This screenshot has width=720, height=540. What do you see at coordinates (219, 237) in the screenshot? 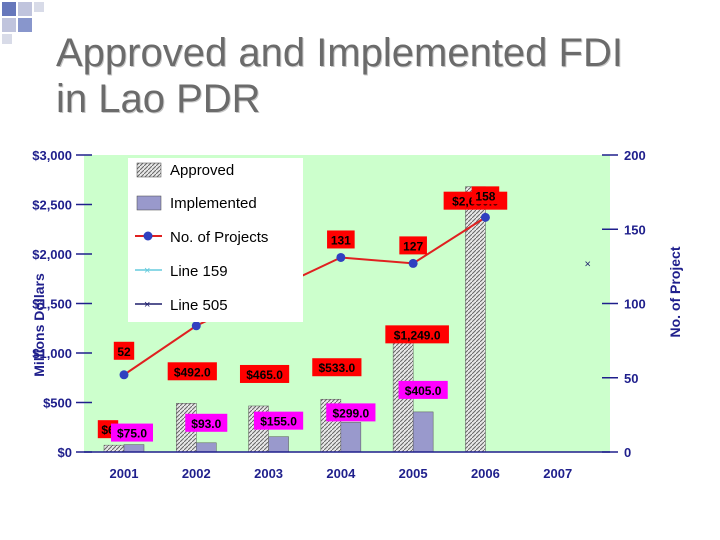
I see `legend-label-projects: No. of Projects` at bounding box center [219, 237].